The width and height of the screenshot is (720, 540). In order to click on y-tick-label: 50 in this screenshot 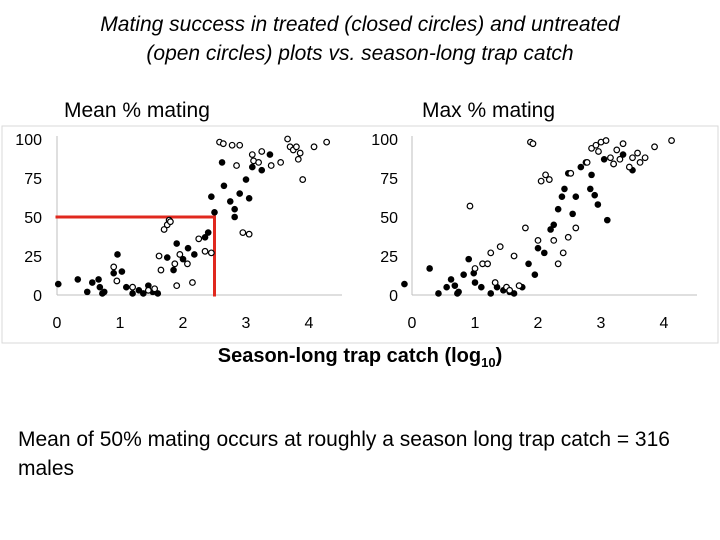, I will do `click(33, 218)`.